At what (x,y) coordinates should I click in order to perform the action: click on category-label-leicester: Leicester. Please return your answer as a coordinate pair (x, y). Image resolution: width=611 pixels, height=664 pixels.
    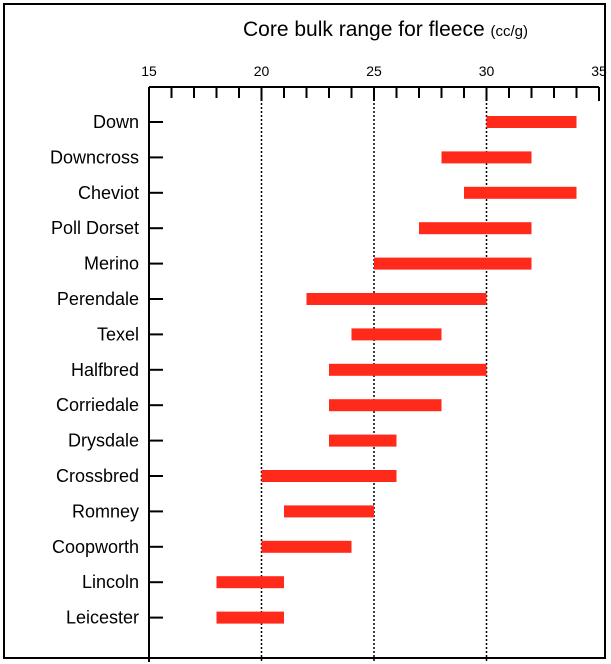
    Looking at the image, I should click on (102, 618).